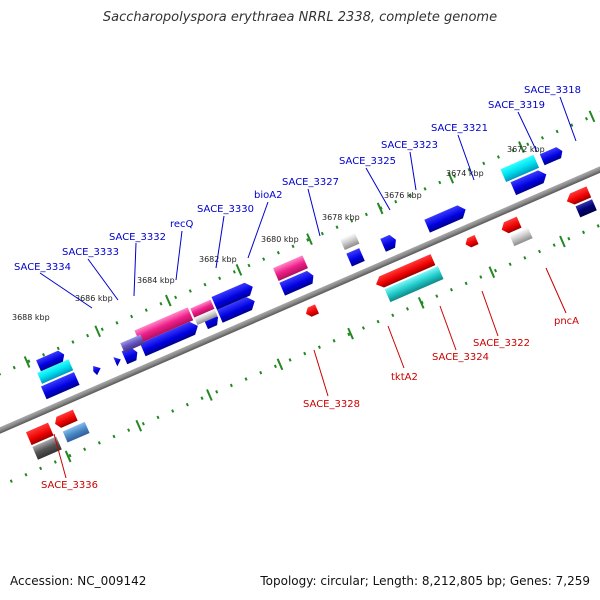 This screenshot has height=600, width=600. I want to click on tick-label: 3682 kbp, so click(218, 259).